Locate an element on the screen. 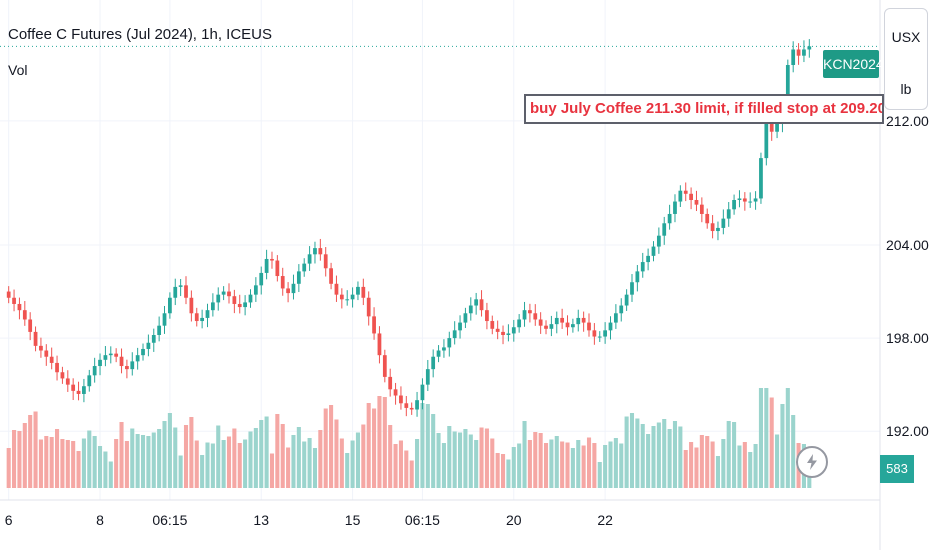 This screenshot has width=932, height=550. y-tick-label: 198.00 is located at coordinates (907, 338).